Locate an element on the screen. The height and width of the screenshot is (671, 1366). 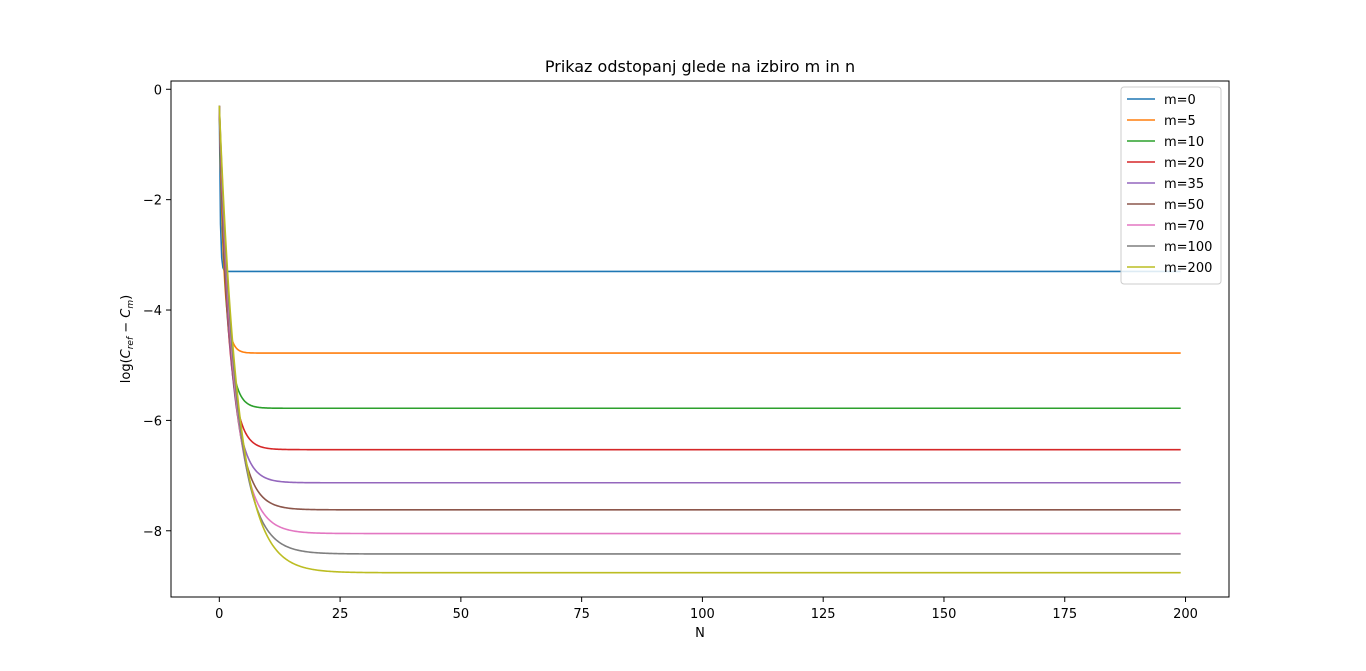
x-tick-label: 25 is located at coordinates (340, 614).